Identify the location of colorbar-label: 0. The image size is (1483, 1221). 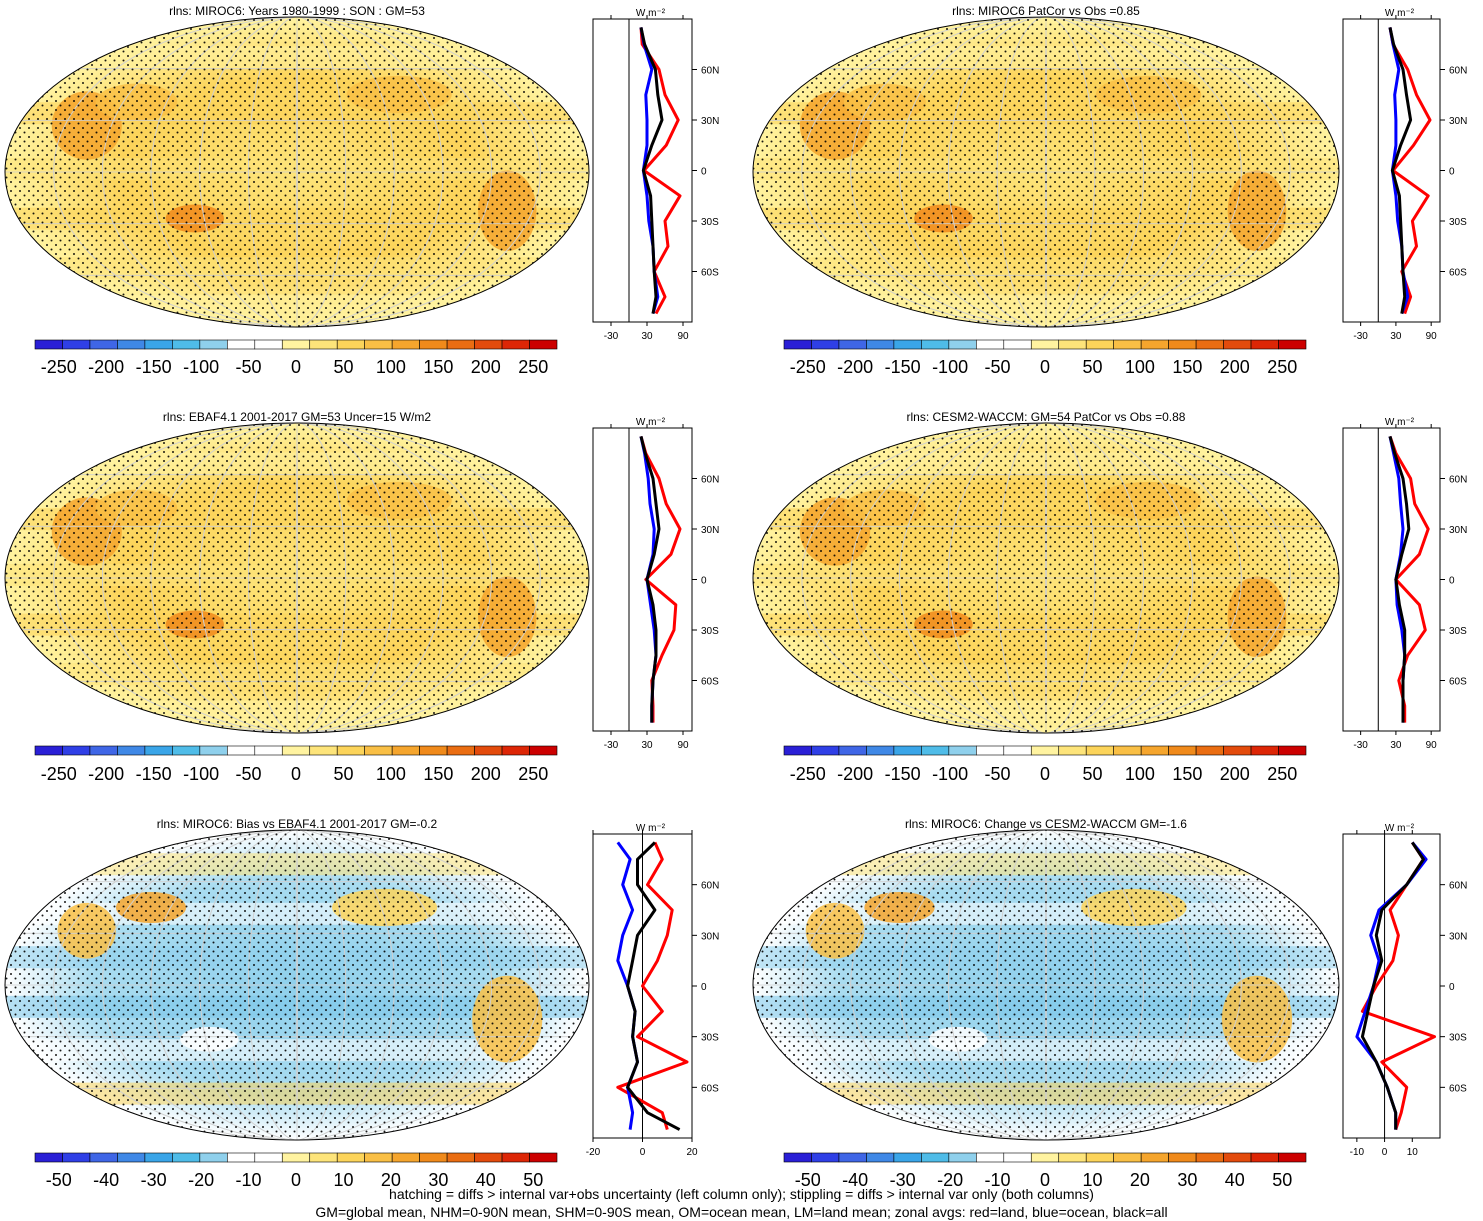
(296, 1180).